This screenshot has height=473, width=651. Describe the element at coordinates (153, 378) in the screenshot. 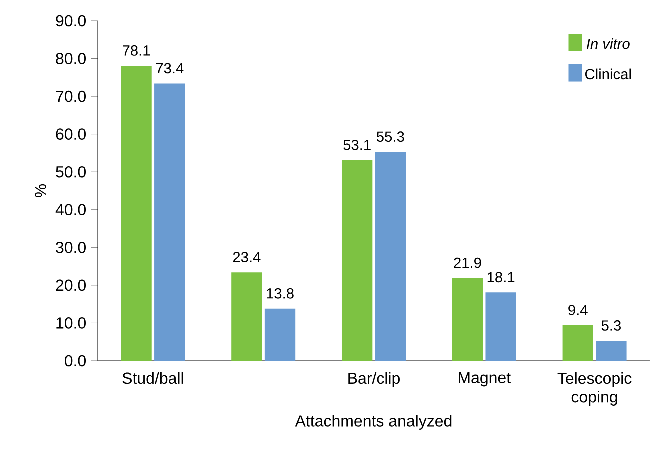

I see `x-tick-label: Stud/ball` at that location.